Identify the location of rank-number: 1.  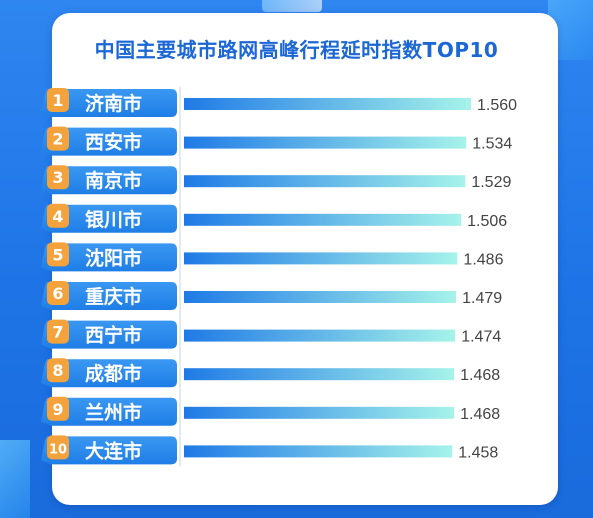
(57, 100).